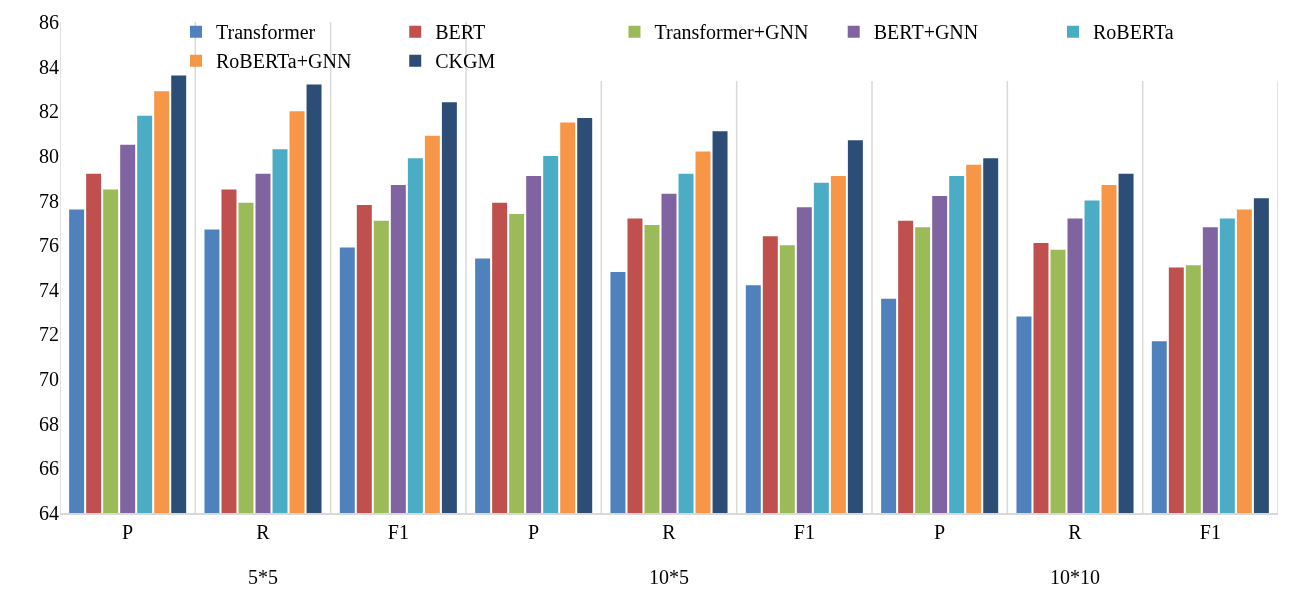  What do you see at coordinates (460, 32) in the screenshot?
I see `legend-label: BERT` at bounding box center [460, 32].